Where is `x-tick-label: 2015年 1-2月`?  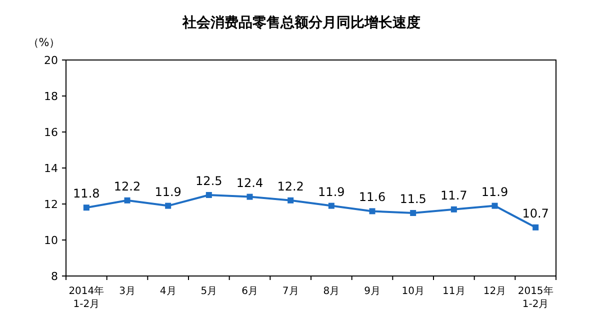 x-tick-label: 2015年 1-2月 is located at coordinates (536, 297).